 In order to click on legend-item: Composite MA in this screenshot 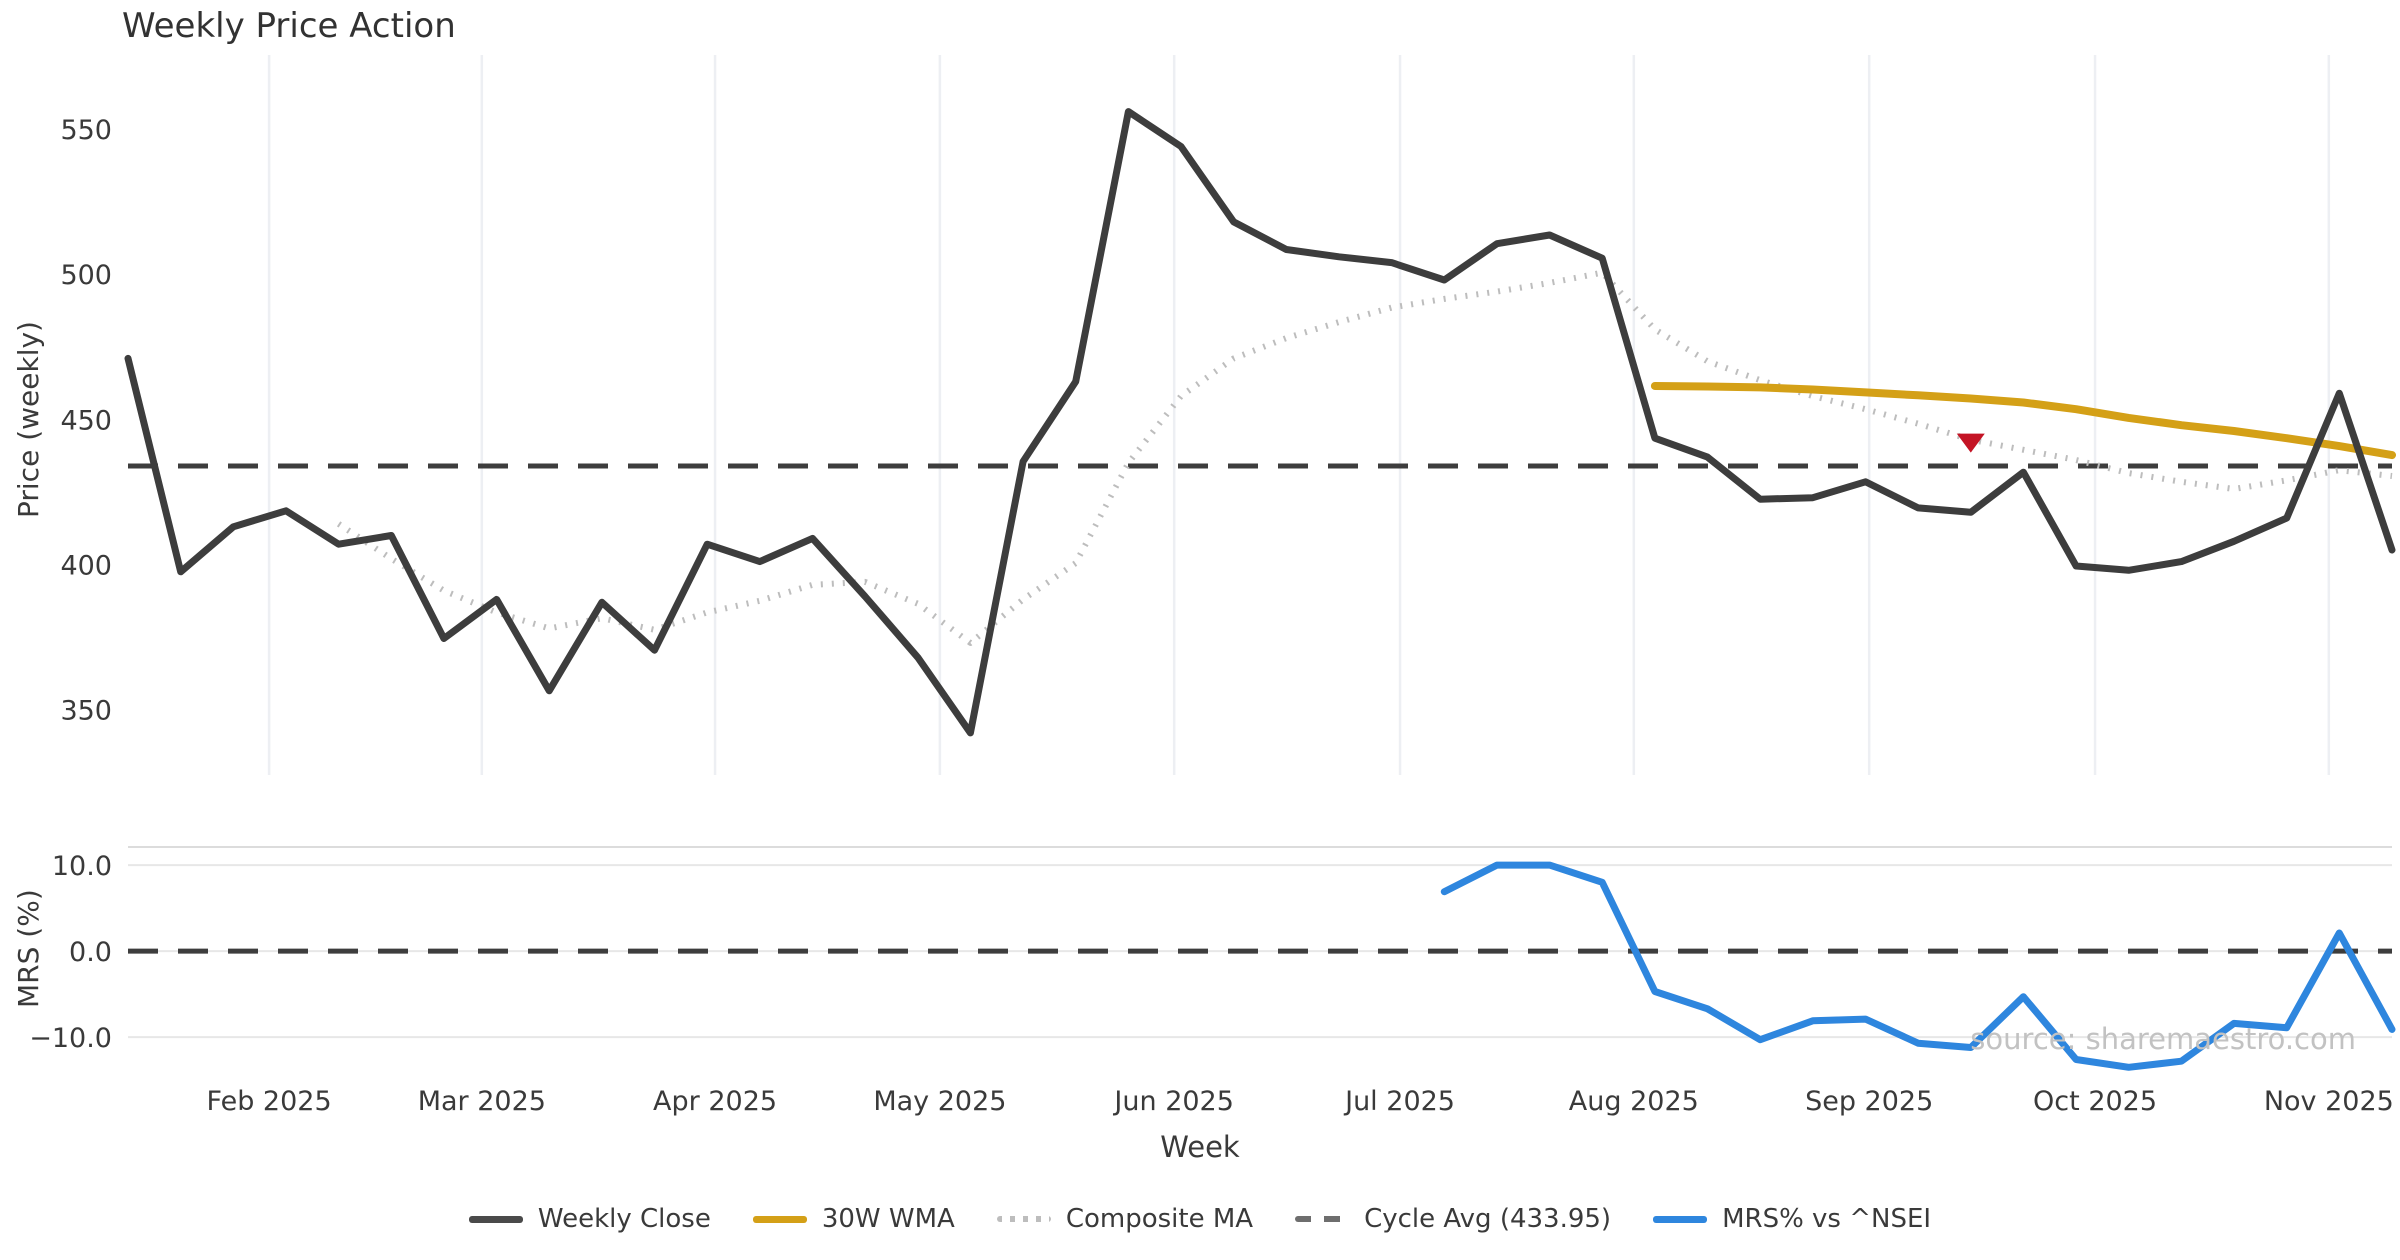, I will do `click(1125, 1219)`.